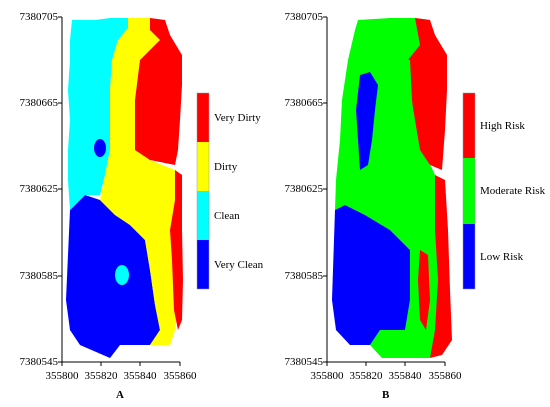  What do you see at coordinates (424, 290) in the screenshot?
I see `region-high-risk-b-inner` at bounding box center [424, 290].